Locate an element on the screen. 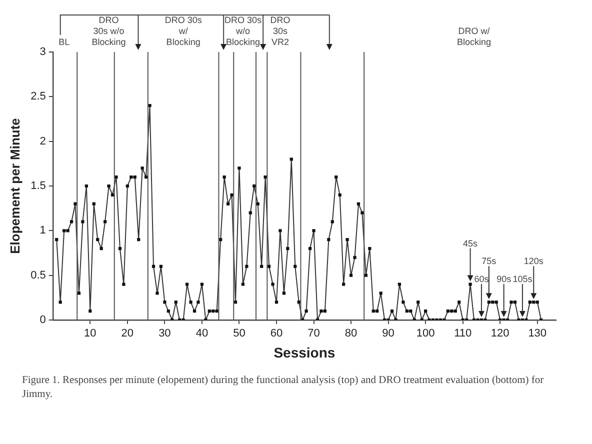 This screenshot has height=444, width=592. y-axis-title: Elopement per Minute is located at coordinates (14, 186).